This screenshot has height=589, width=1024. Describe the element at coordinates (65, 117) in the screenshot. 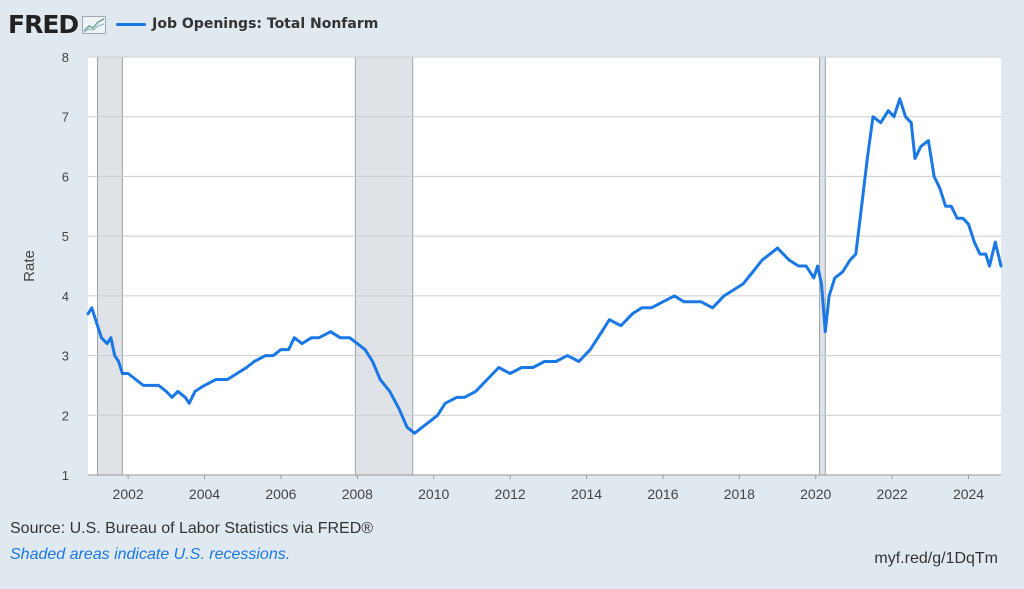

I see `y-tick-label: 7` at that location.